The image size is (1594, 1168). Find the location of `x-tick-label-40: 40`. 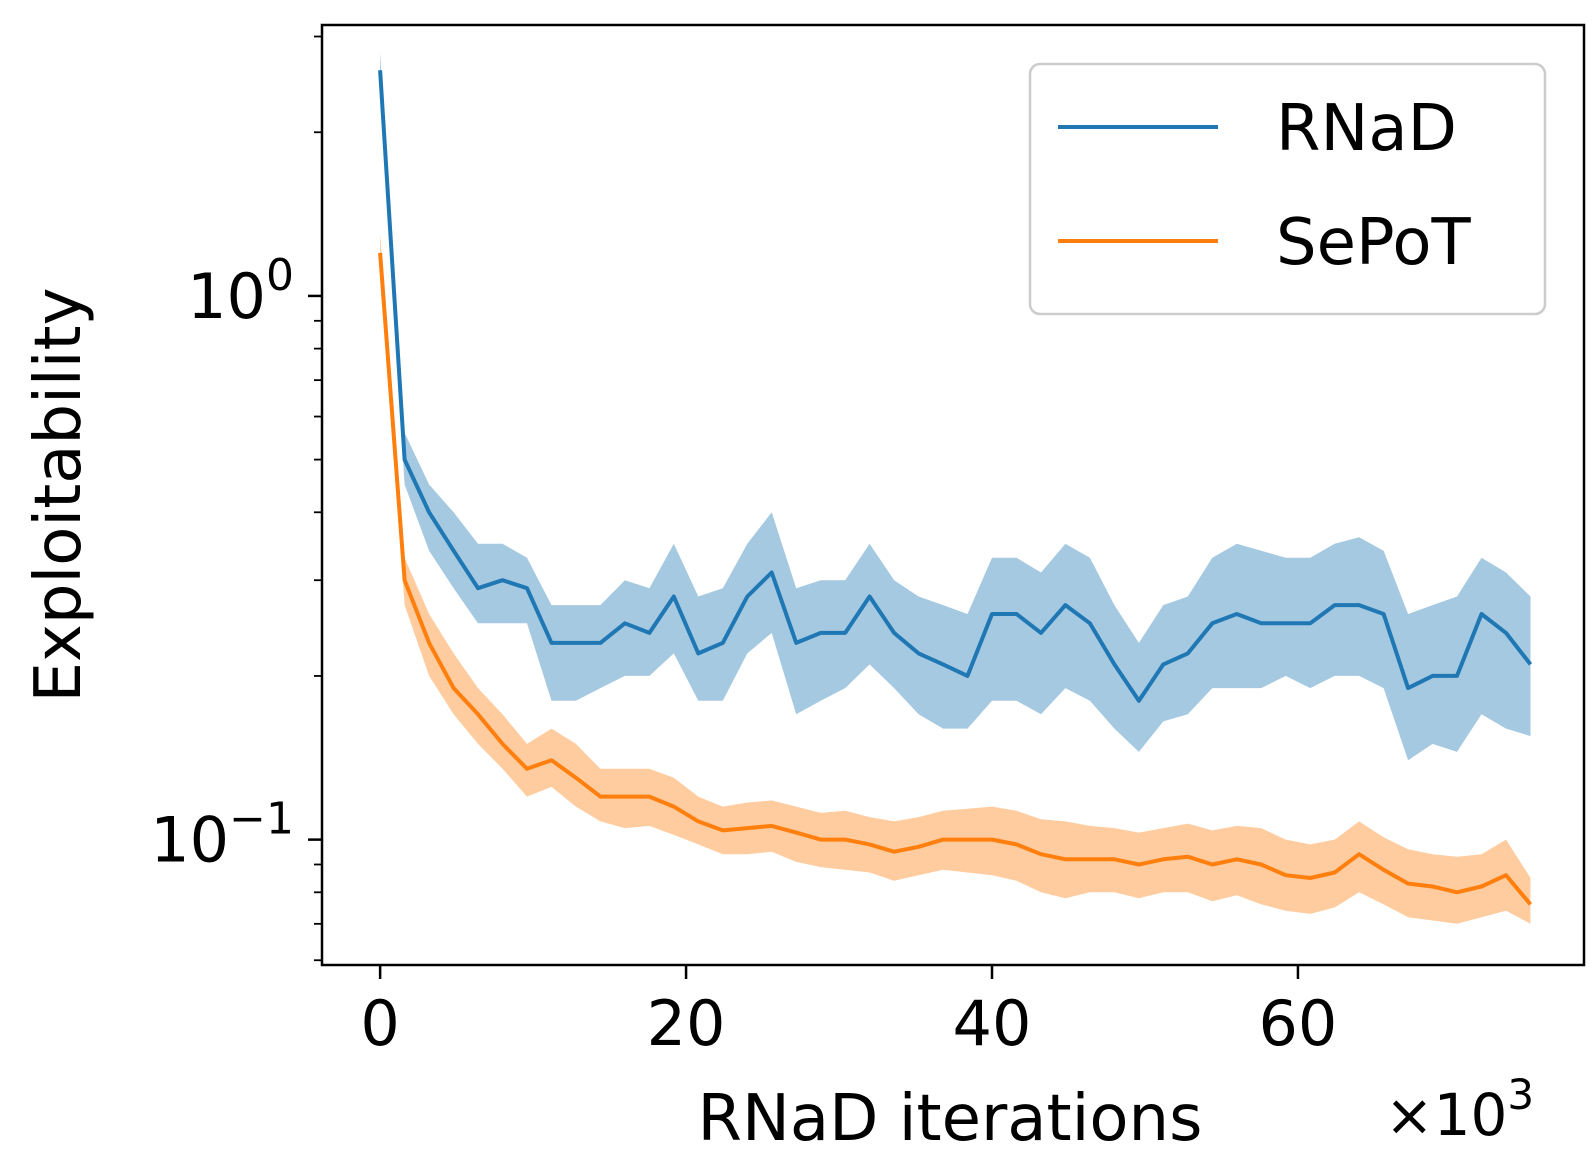

x-tick-label-40: 40 is located at coordinates (992, 1023).